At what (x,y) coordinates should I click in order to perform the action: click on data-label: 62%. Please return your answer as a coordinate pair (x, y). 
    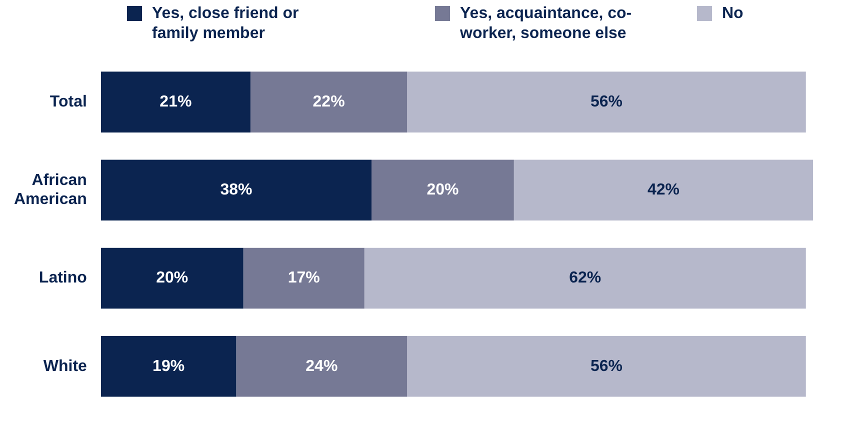
    Looking at the image, I should click on (585, 278).